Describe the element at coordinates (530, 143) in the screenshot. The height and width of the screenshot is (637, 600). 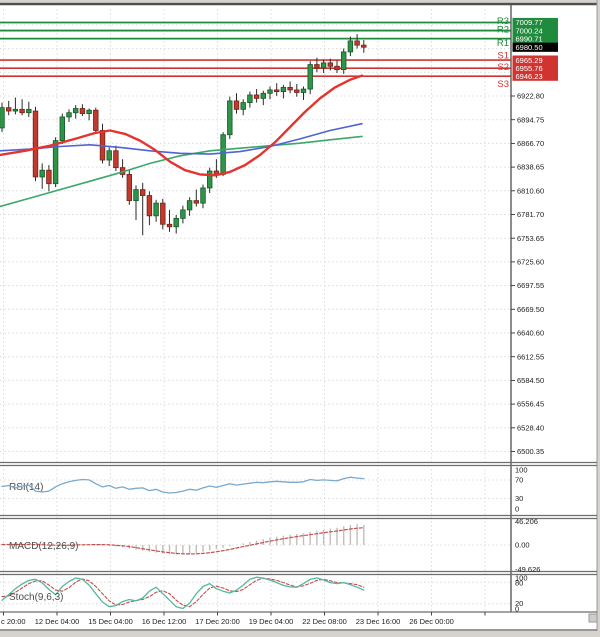
I see `price-tick-label: 6866.70` at that location.